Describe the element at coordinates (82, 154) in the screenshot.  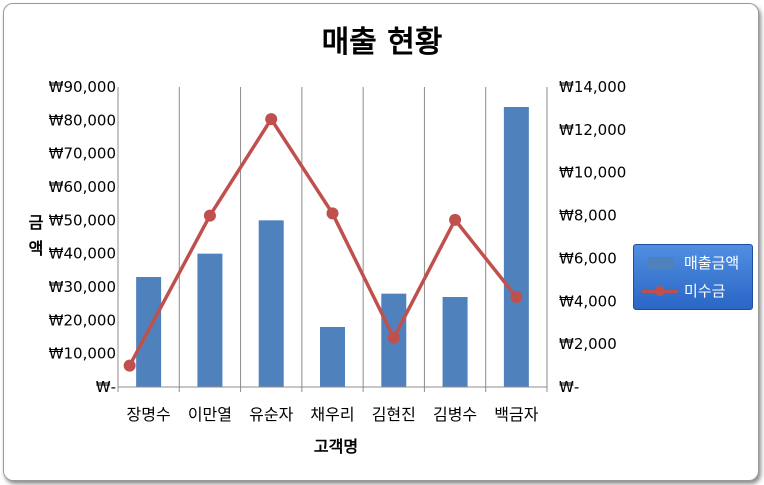
I see `left-tick-label: ₩70,000` at that location.